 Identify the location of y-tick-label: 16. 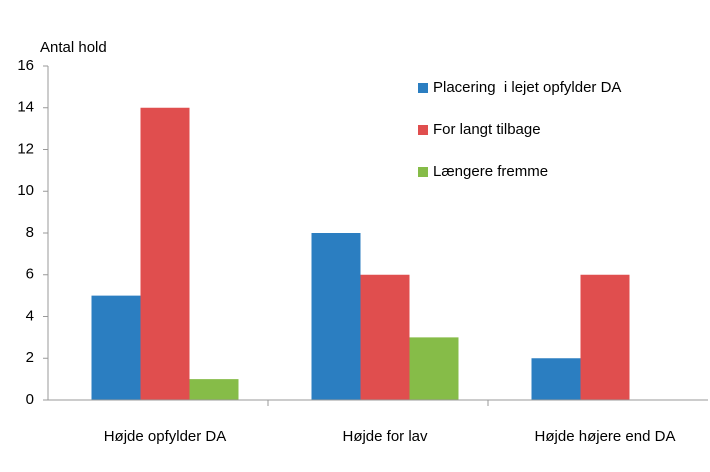
(25, 65).